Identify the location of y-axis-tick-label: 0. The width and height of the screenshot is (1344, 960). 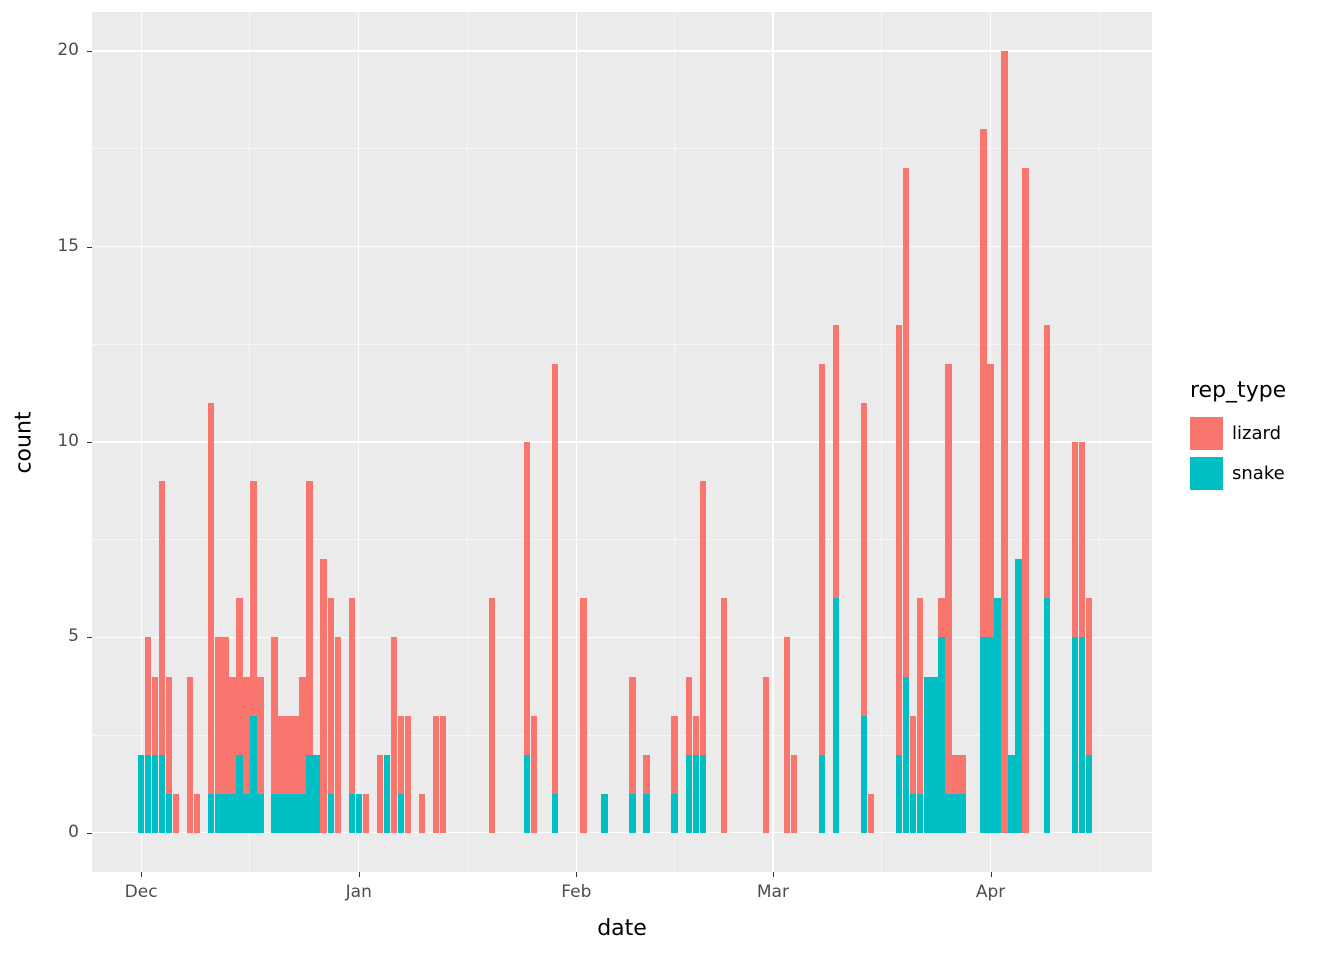
(73, 831).